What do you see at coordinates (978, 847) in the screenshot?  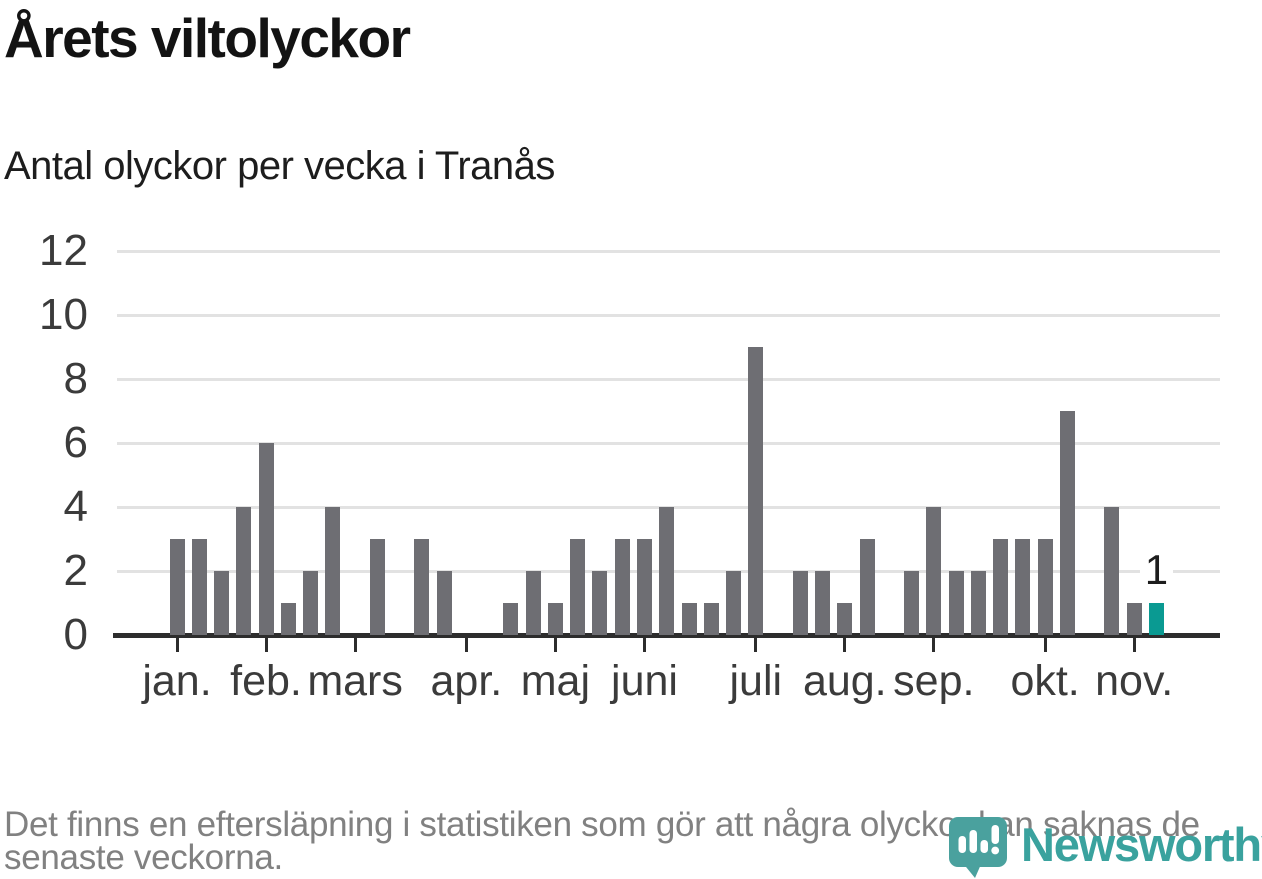 I see `newsworthy-logo-icon` at bounding box center [978, 847].